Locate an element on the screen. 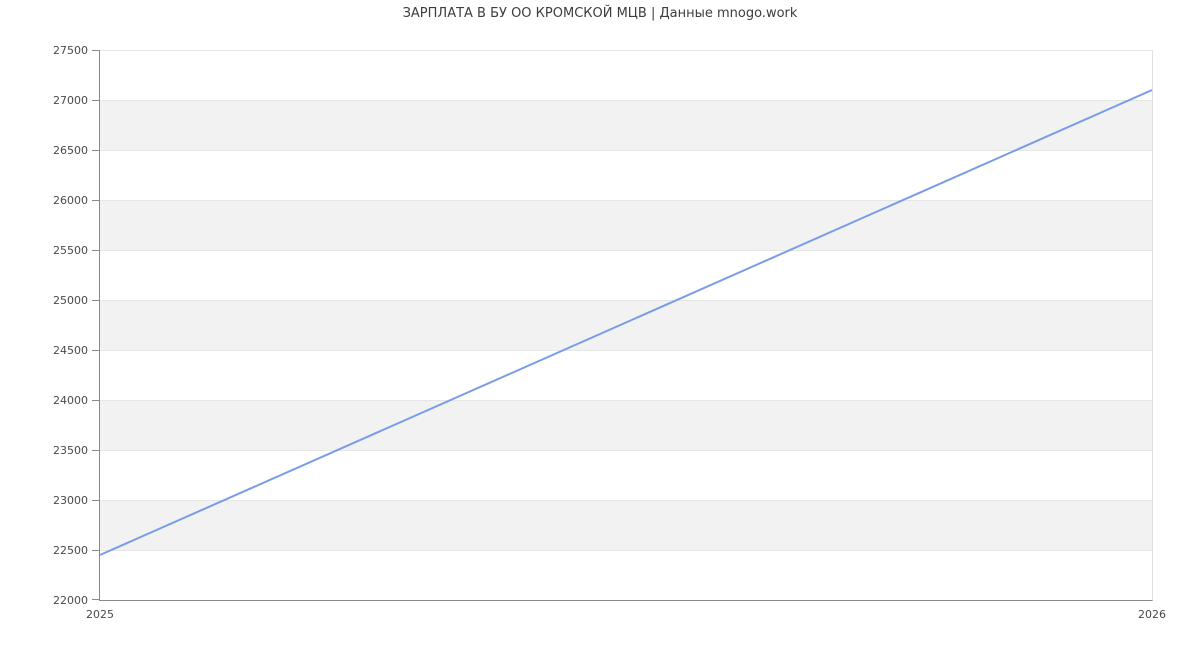 The image size is (1200, 650). y-tick-label: 25000 is located at coordinates (70, 300).